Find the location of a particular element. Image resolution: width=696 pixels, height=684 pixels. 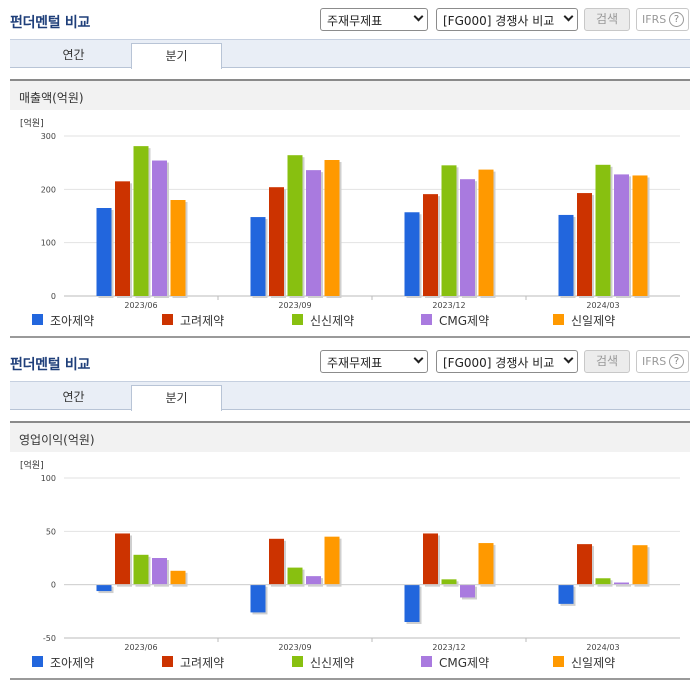

bar-shadow is located at coordinates (623, 585).